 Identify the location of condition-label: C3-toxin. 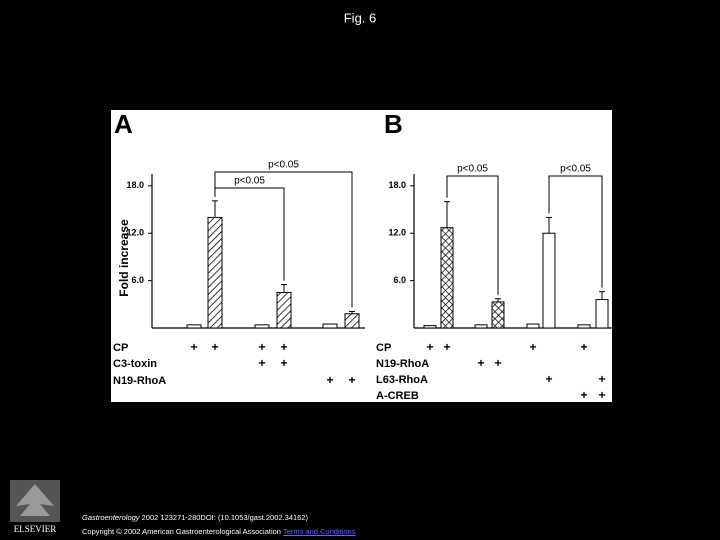
(135, 364).